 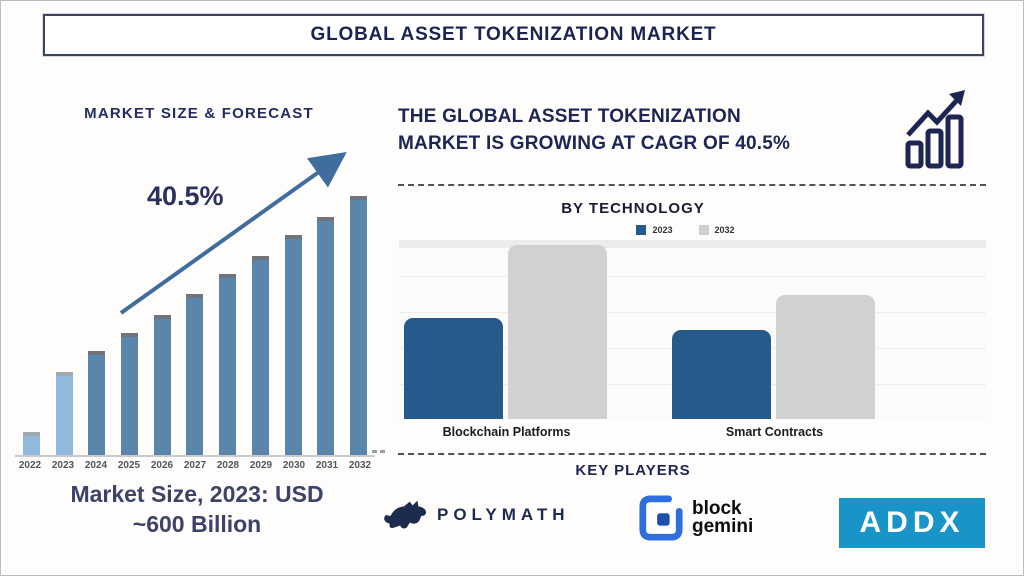 What do you see at coordinates (685, 230) in the screenshot?
I see `technology-chart-legend: 2023 2032` at bounding box center [685, 230].